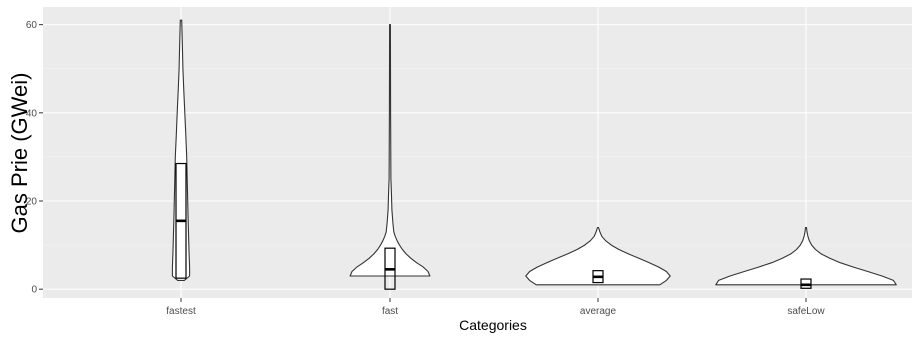  Describe the element at coordinates (34, 290) in the screenshot. I see `y-tick-label: 0` at that location.